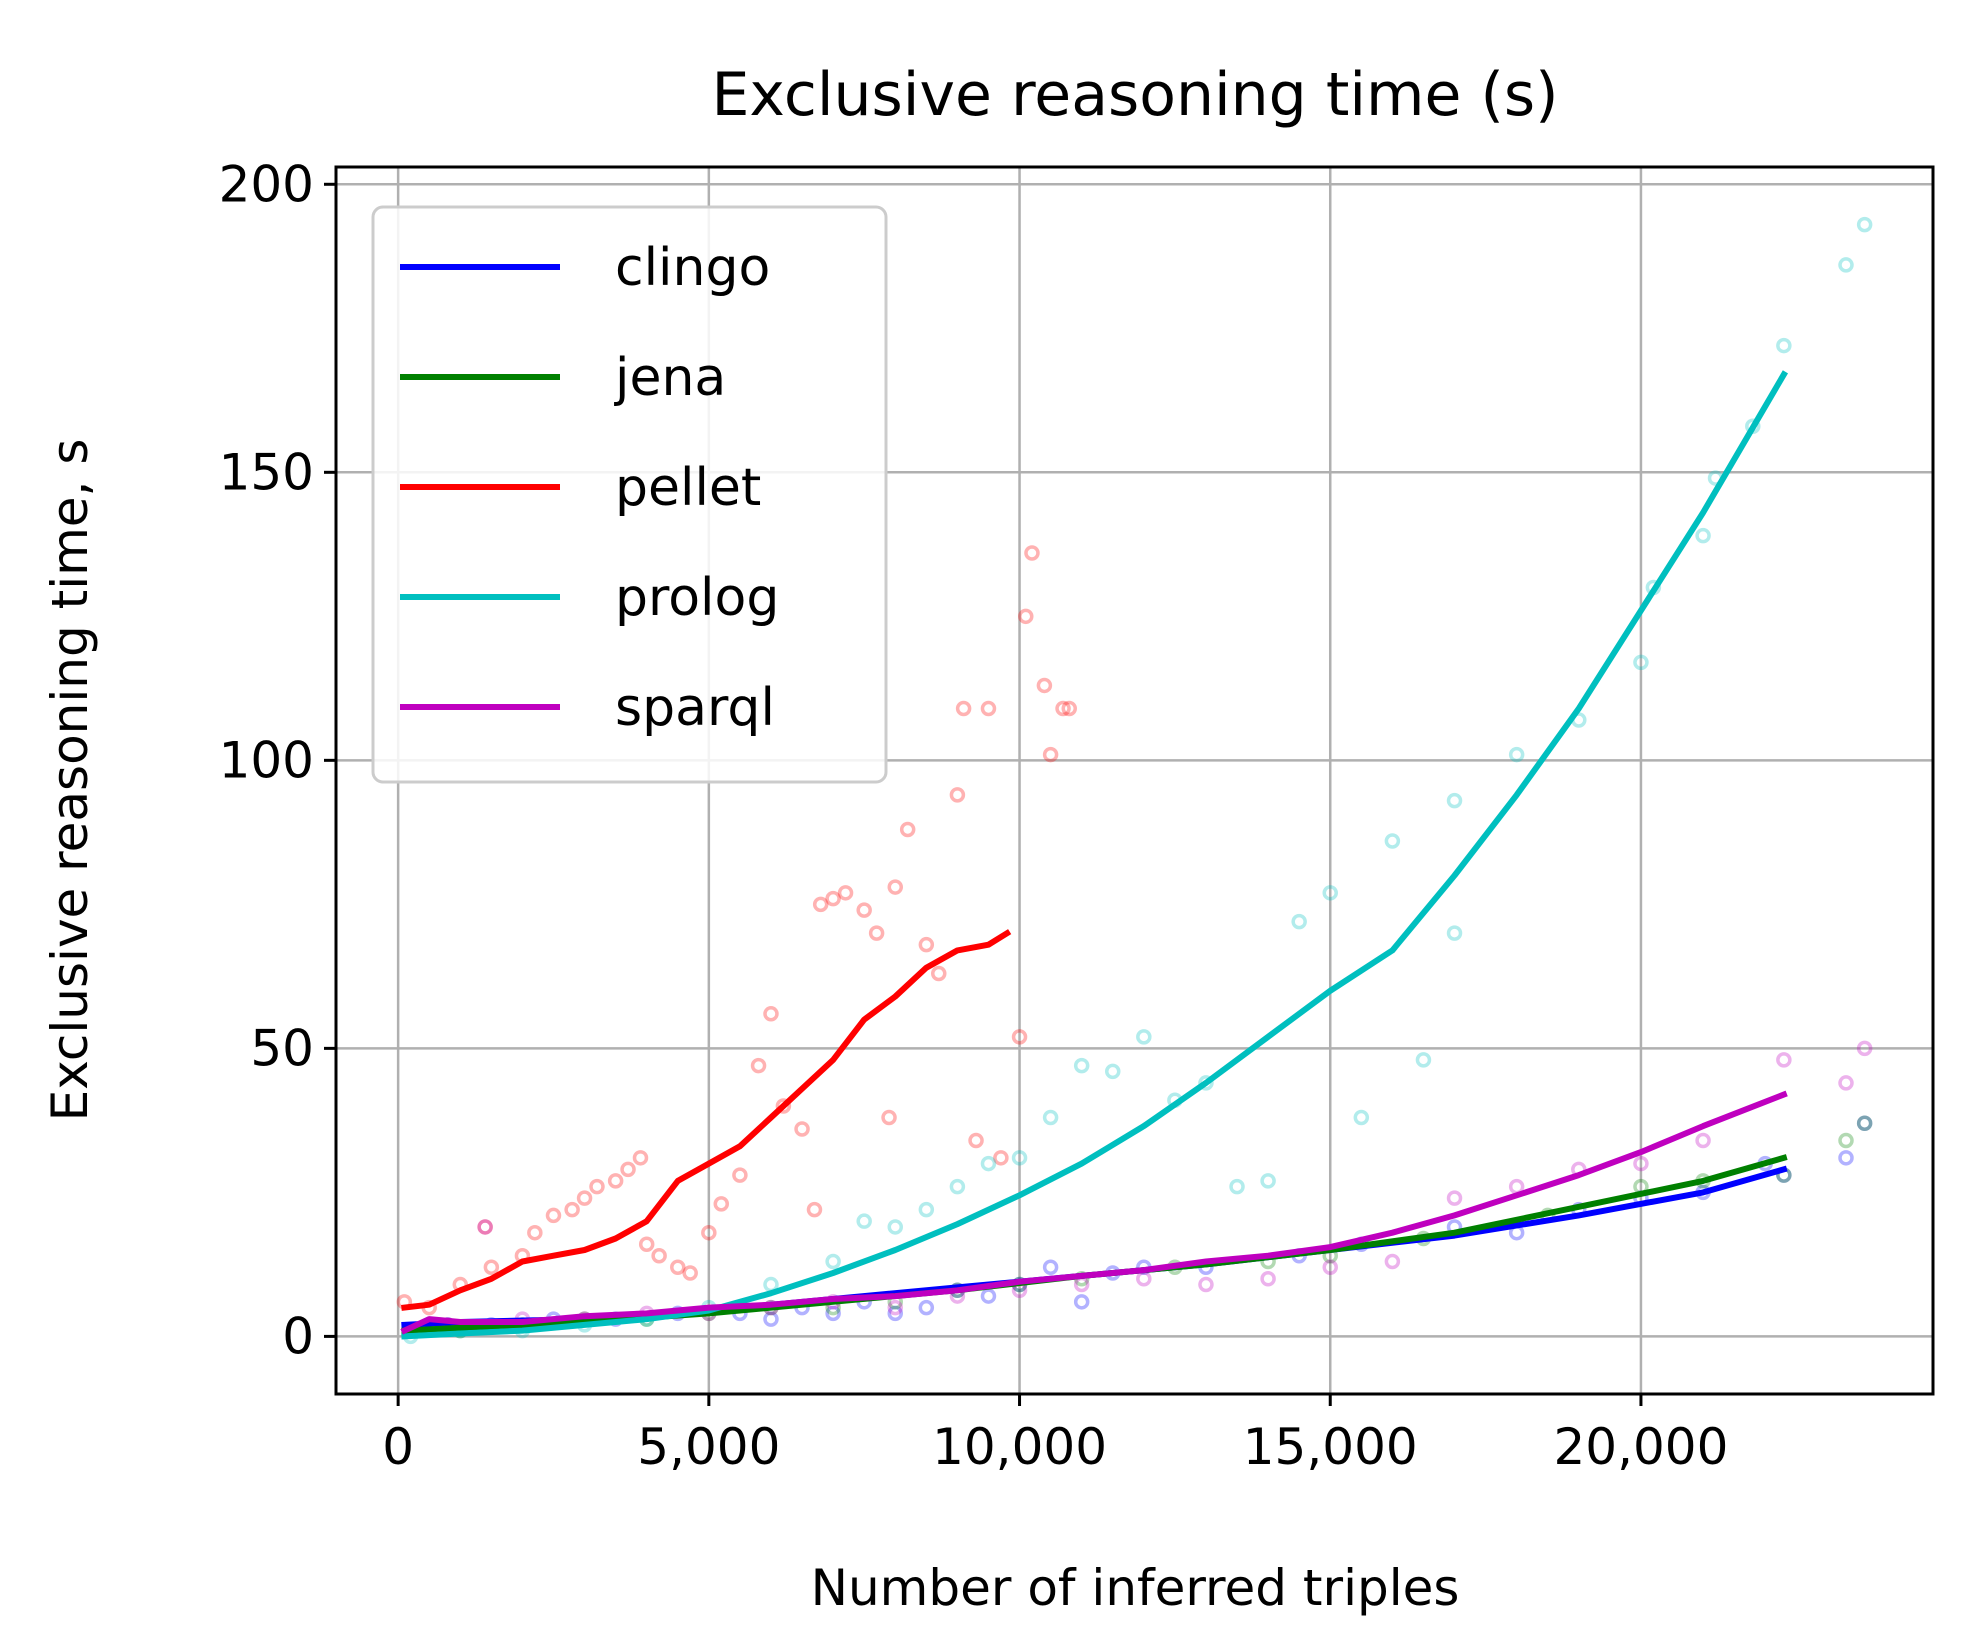 The width and height of the screenshot is (1968, 1641). Describe the element at coordinates (1019, 1447) in the screenshot. I see `x-tick-label: 10,000` at that location.